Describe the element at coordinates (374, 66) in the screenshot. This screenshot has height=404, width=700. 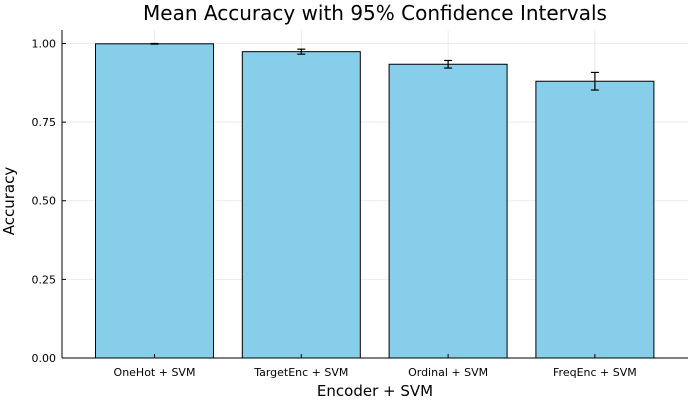
I see `error-bars-layer` at that location.